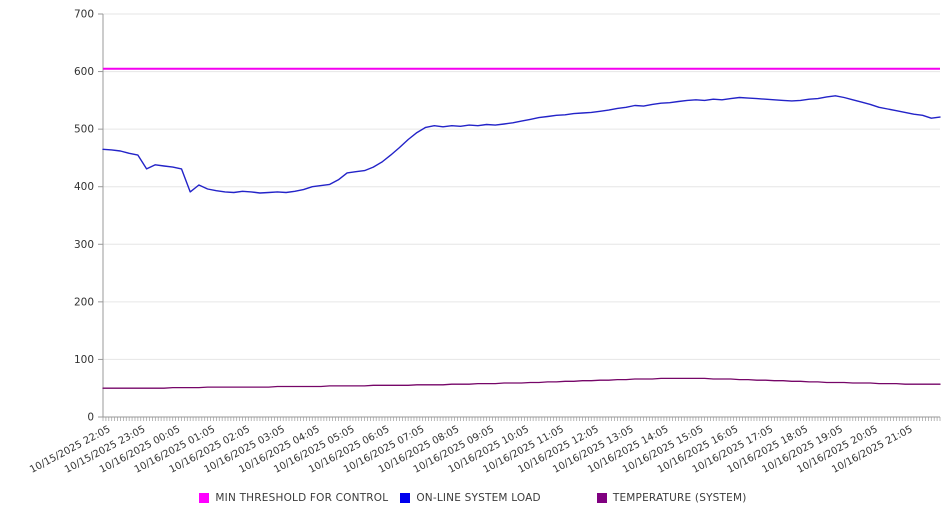 The height and width of the screenshot is (526, 946). What do you see at coordinates (84, 187) in the screenshot?
I see `y-tick-label: 400` at bounding box center [84, 187].